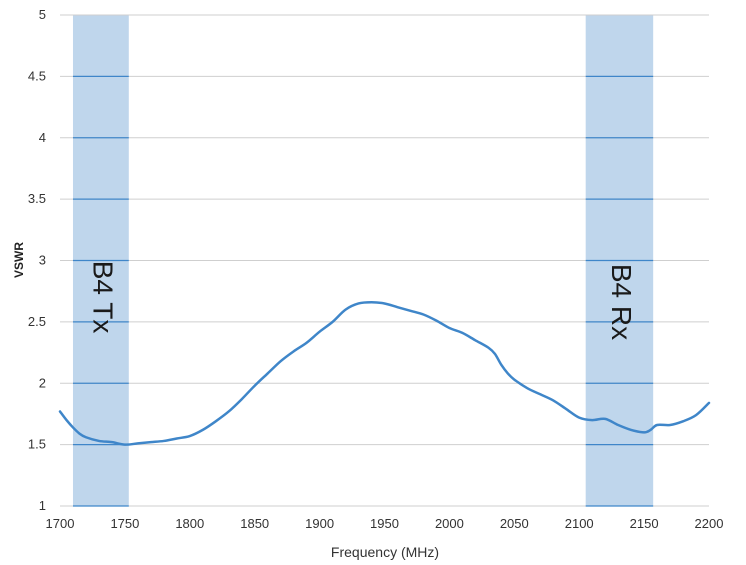  Describe the element at coordinates (644, 523) in the screenshot. I see `x-tick-label: 2150` at that location.